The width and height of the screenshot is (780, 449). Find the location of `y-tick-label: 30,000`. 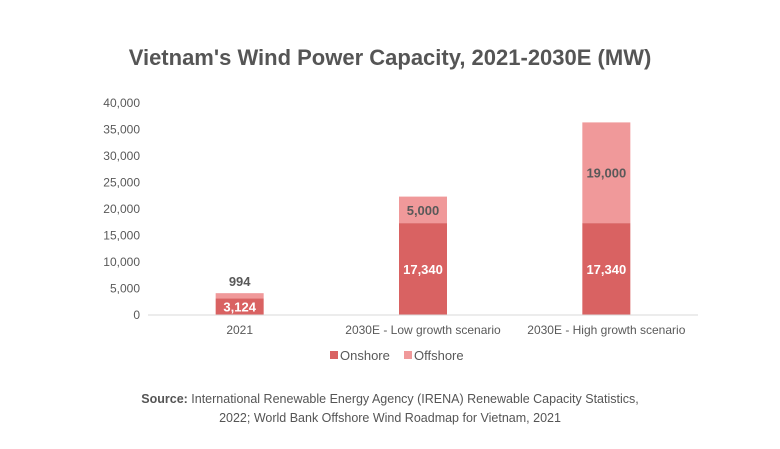

y-tick-label: 30,000 is located at coordinates (121, 156).